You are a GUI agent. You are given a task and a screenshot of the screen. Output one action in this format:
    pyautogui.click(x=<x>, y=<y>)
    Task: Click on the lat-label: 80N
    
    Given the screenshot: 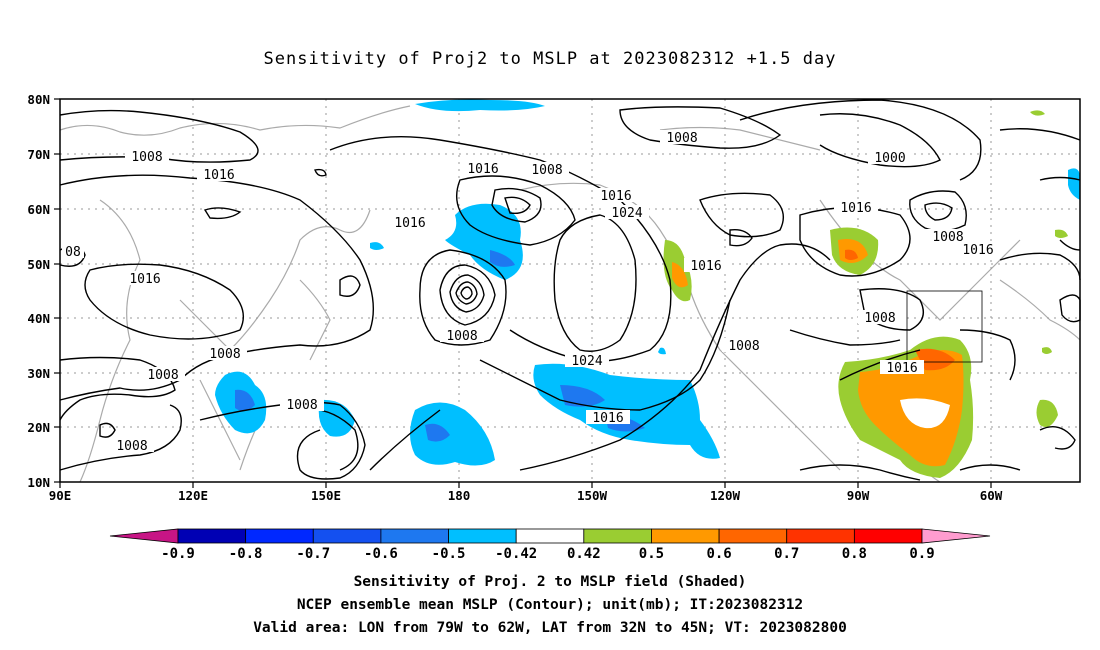 What is the action you would take?
    pyautogui.click(x=38, y=99)
    